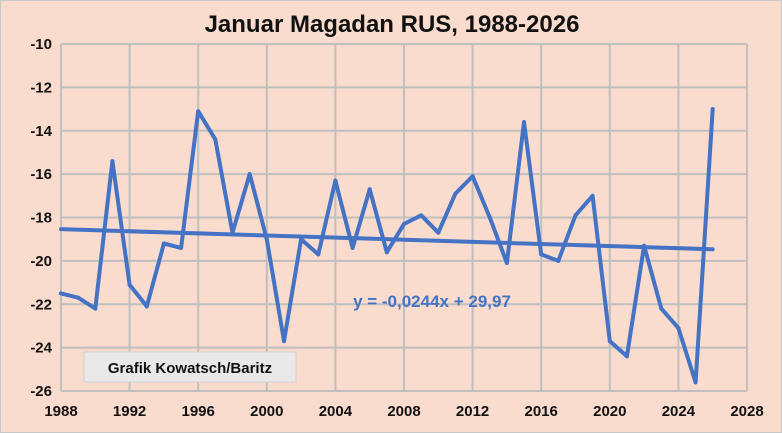 The height and width of the screenshot is (433, 782). Describe the element at coordinates (41, 44) in the screenshot. I see `y-tick-label: -10` at that location.